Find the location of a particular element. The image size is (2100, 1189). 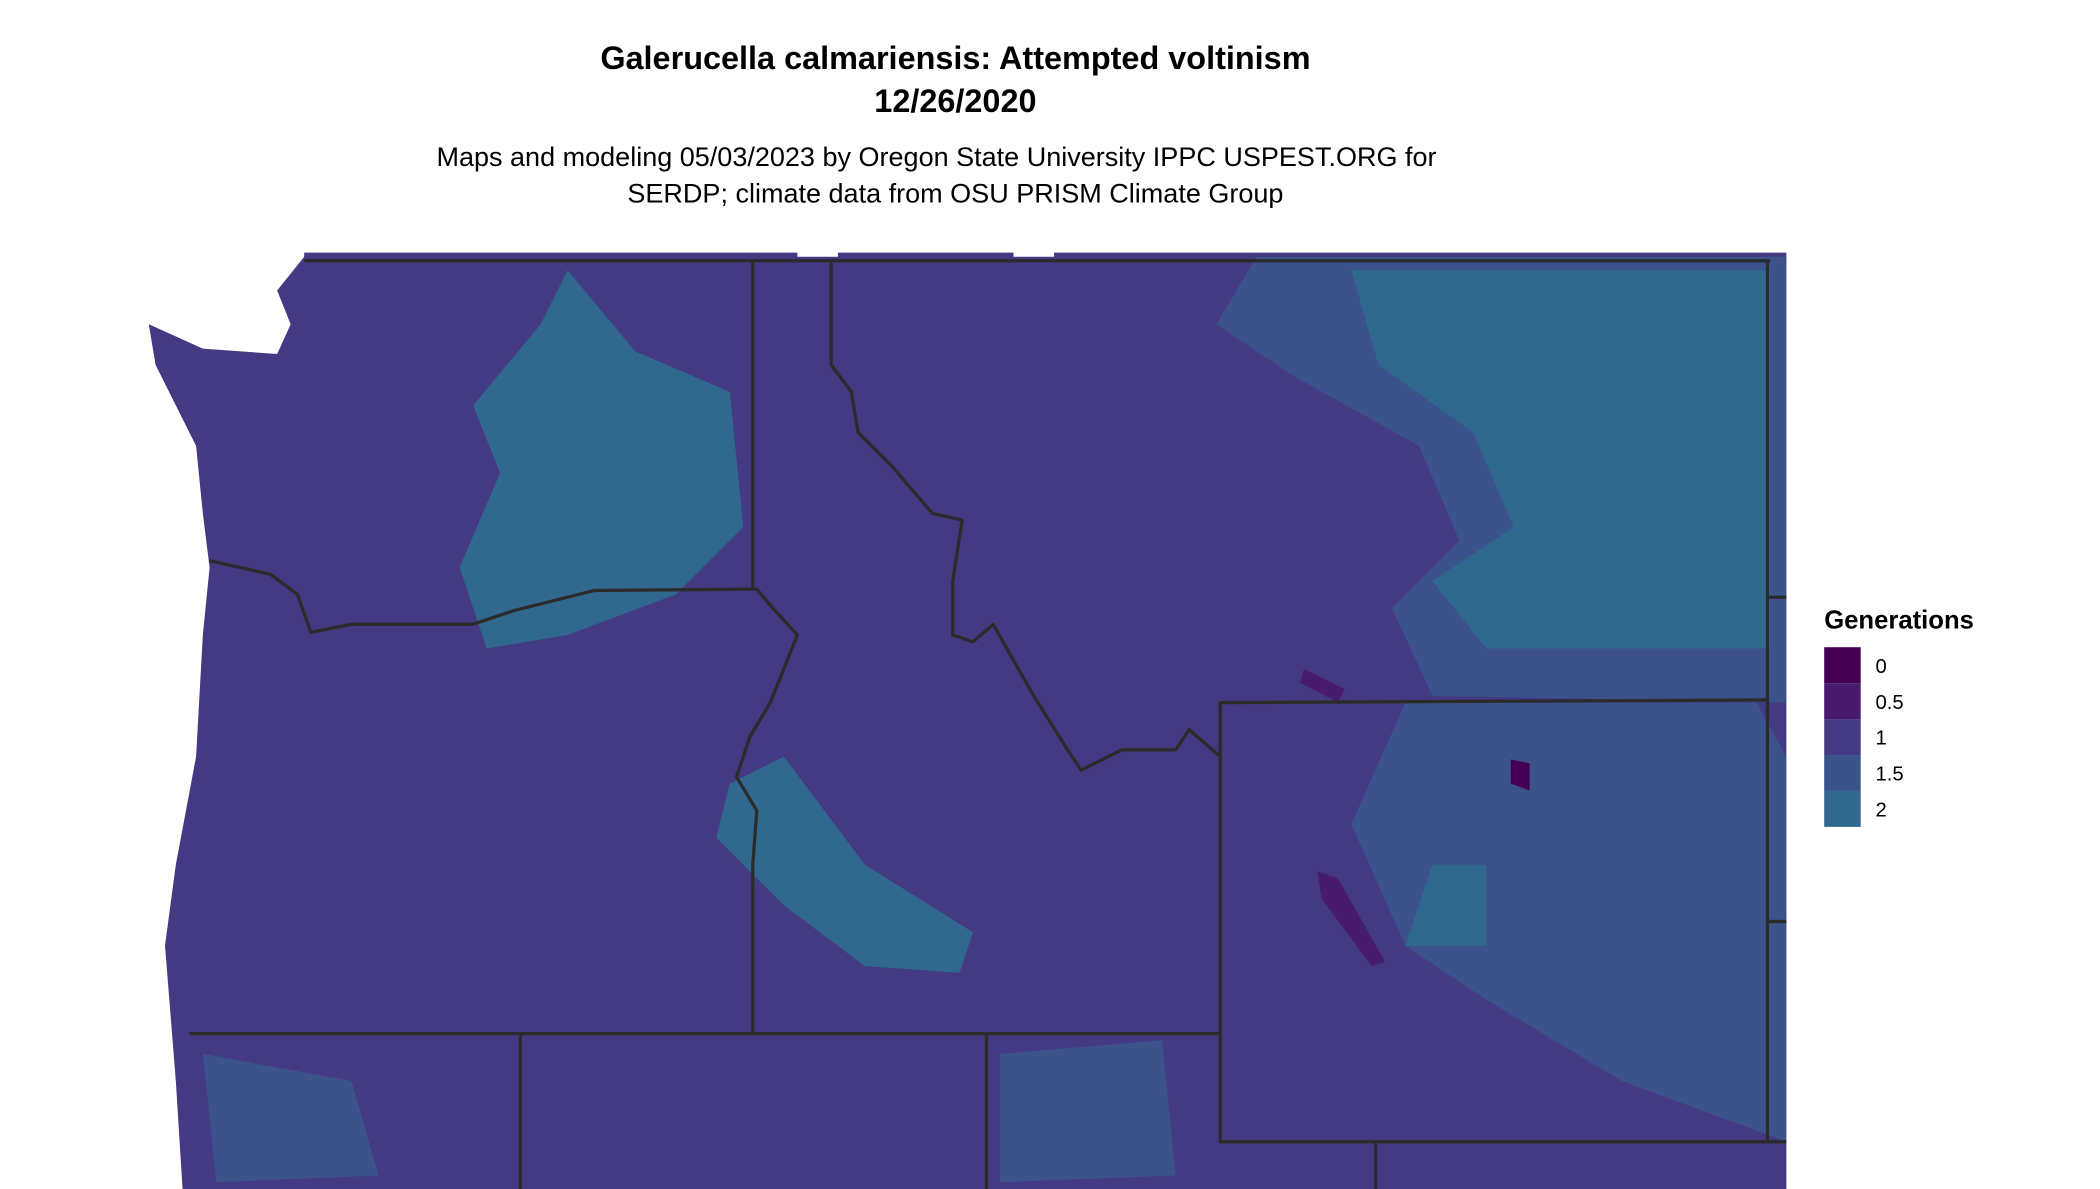

legend-label: 1 is located at coordinates (1881, 739).